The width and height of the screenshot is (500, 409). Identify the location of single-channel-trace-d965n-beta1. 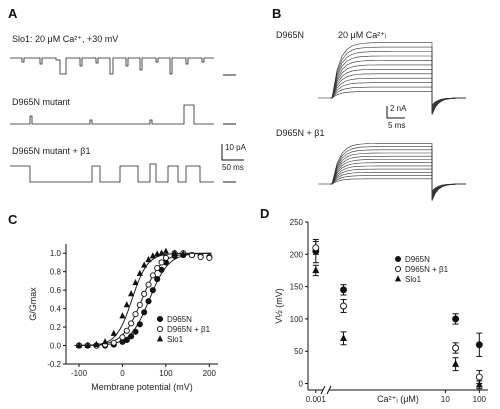
(112, 173).